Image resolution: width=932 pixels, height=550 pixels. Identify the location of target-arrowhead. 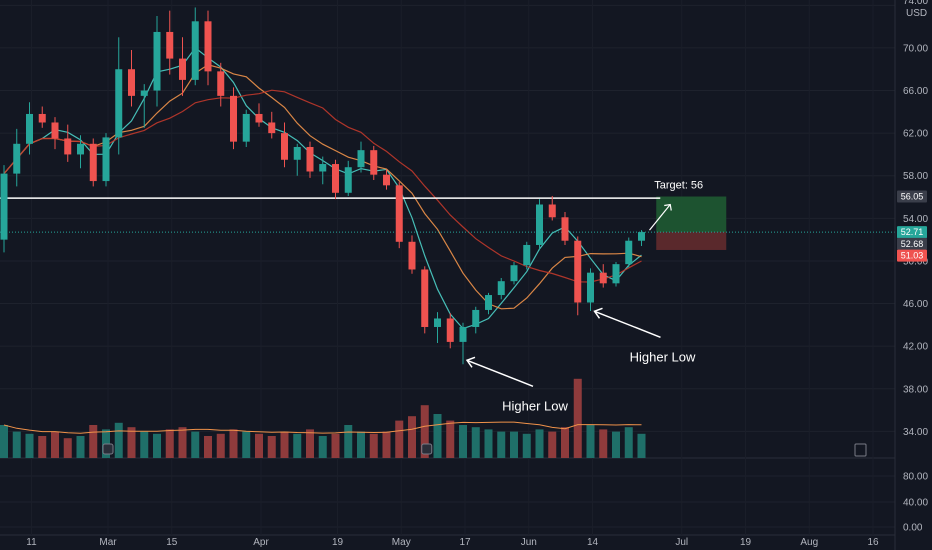
(668, 207).